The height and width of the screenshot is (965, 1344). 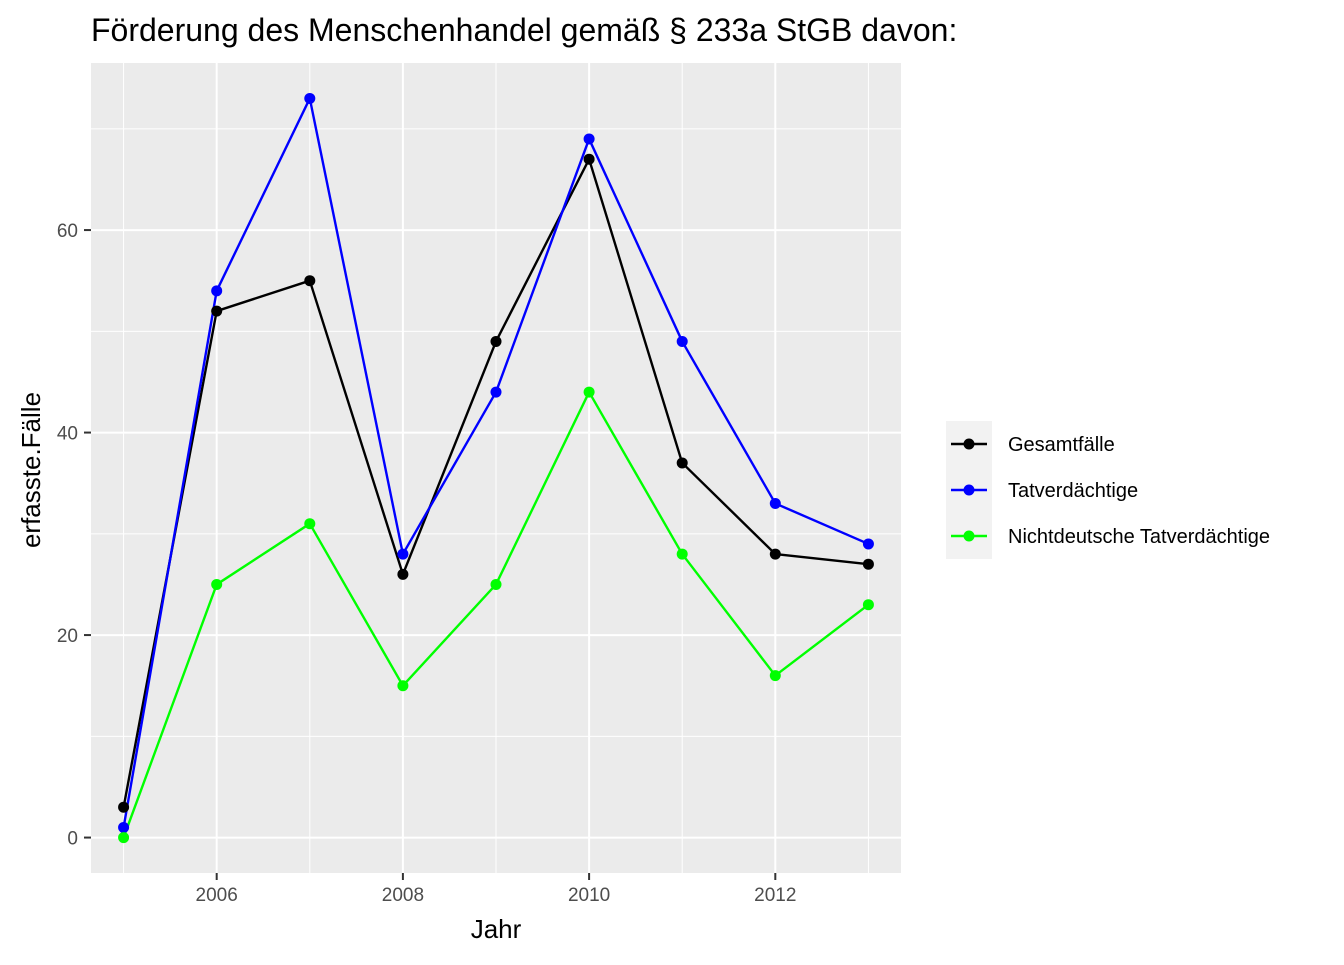 What do you see at coordinates (496, 929) in the screenshot?
I see `x-axis-title: Jahr` at bounding box center [496, 929].